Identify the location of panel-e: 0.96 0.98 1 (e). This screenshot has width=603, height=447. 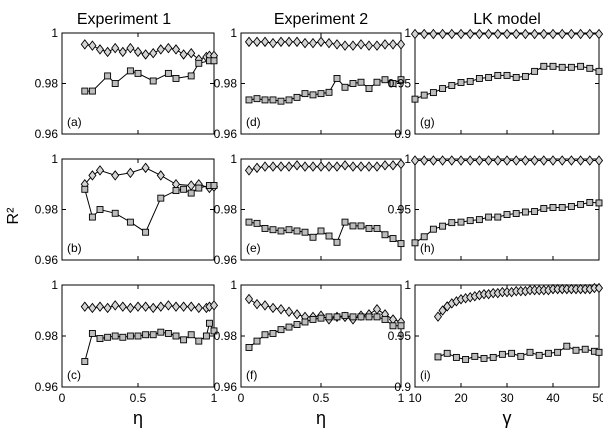
(310, 209).